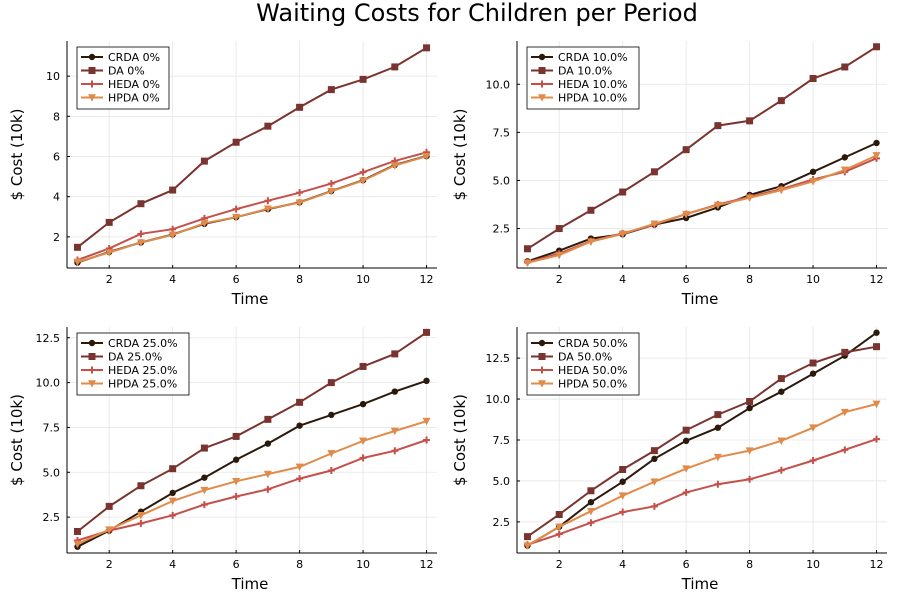 The height and width of the screenshot is (600, 900). I want to click on legend-label: CRDA 25.0%, so click(143, 343).